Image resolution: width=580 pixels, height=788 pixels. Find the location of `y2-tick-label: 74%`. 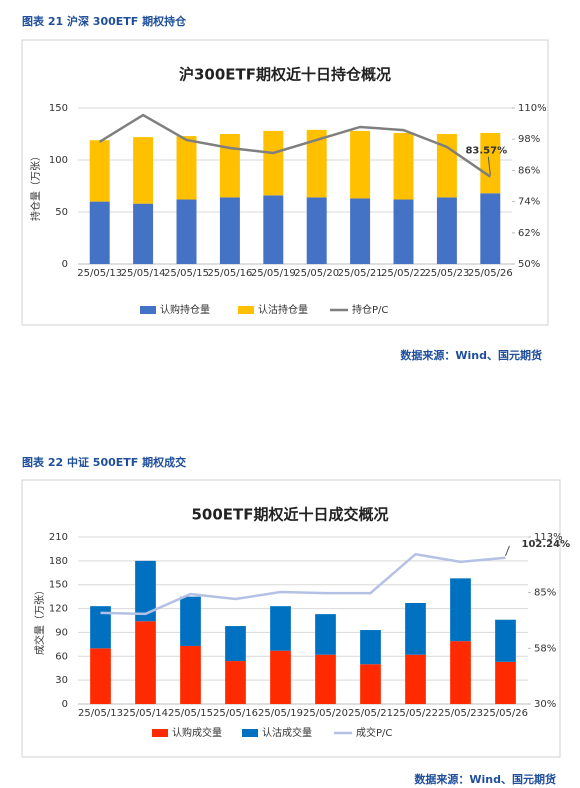

y2-tick-label: 74% is located at coordinates (529, 202).